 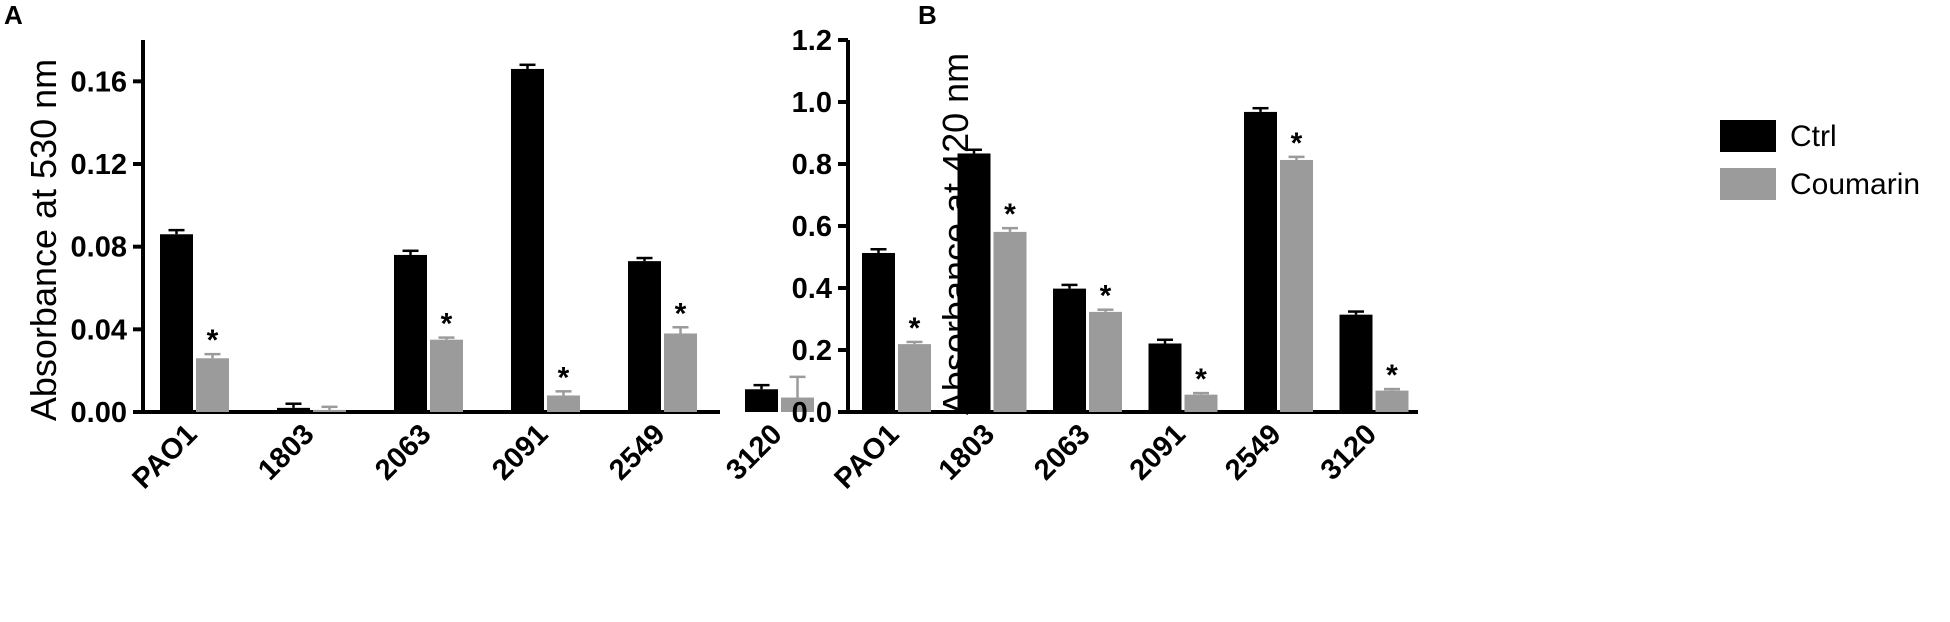 I want to click on y-tick-label: 1.2, so click(x=812, y=41).